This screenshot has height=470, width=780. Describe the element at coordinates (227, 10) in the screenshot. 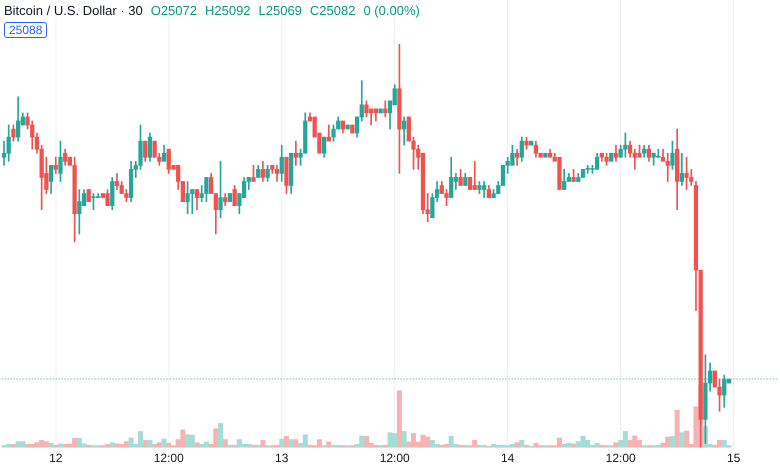

I see `text: H25092` at that location.